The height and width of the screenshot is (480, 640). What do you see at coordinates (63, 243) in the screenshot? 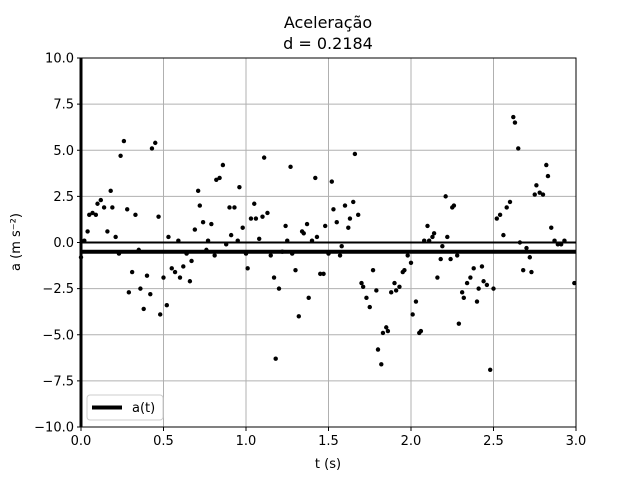
I see `y-tick-label: 0.0` at bounding box center [63, 243].